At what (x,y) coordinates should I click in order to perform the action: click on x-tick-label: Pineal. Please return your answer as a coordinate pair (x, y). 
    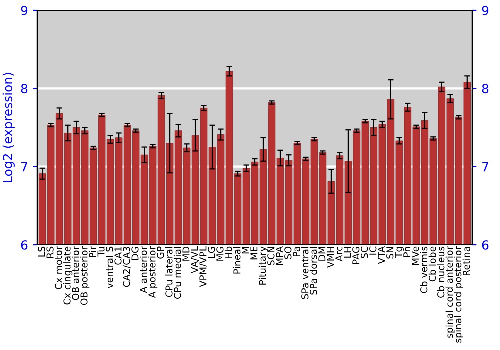
    Looking at the image, I should click on (237, 260).